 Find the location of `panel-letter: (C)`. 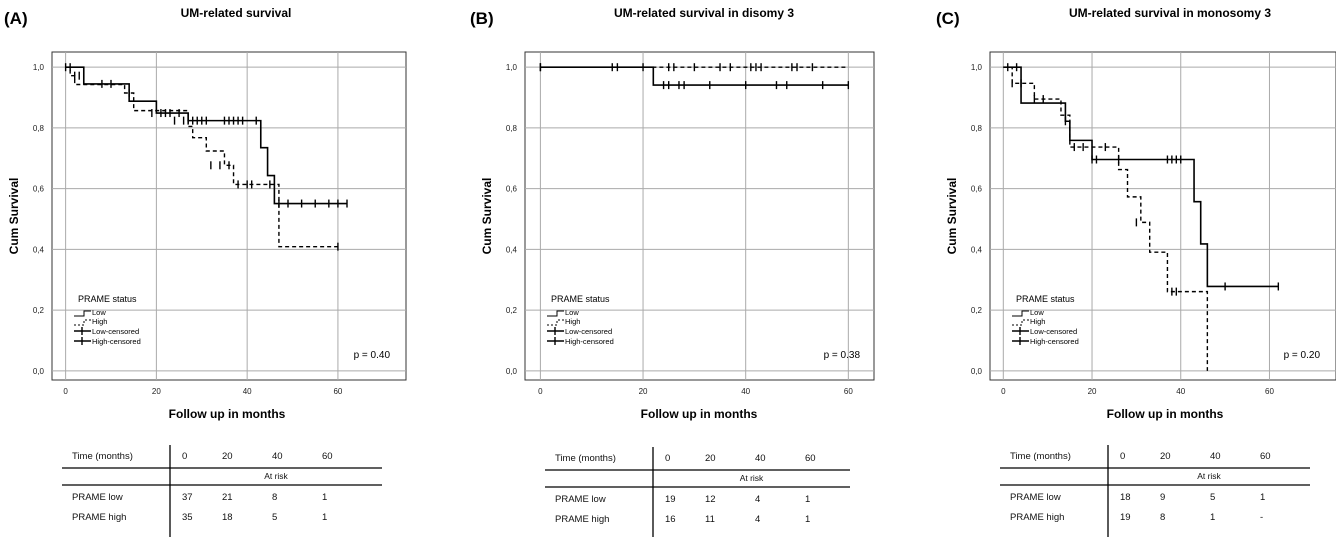

panel-letter: (C) is located at coordinates (948, 18).